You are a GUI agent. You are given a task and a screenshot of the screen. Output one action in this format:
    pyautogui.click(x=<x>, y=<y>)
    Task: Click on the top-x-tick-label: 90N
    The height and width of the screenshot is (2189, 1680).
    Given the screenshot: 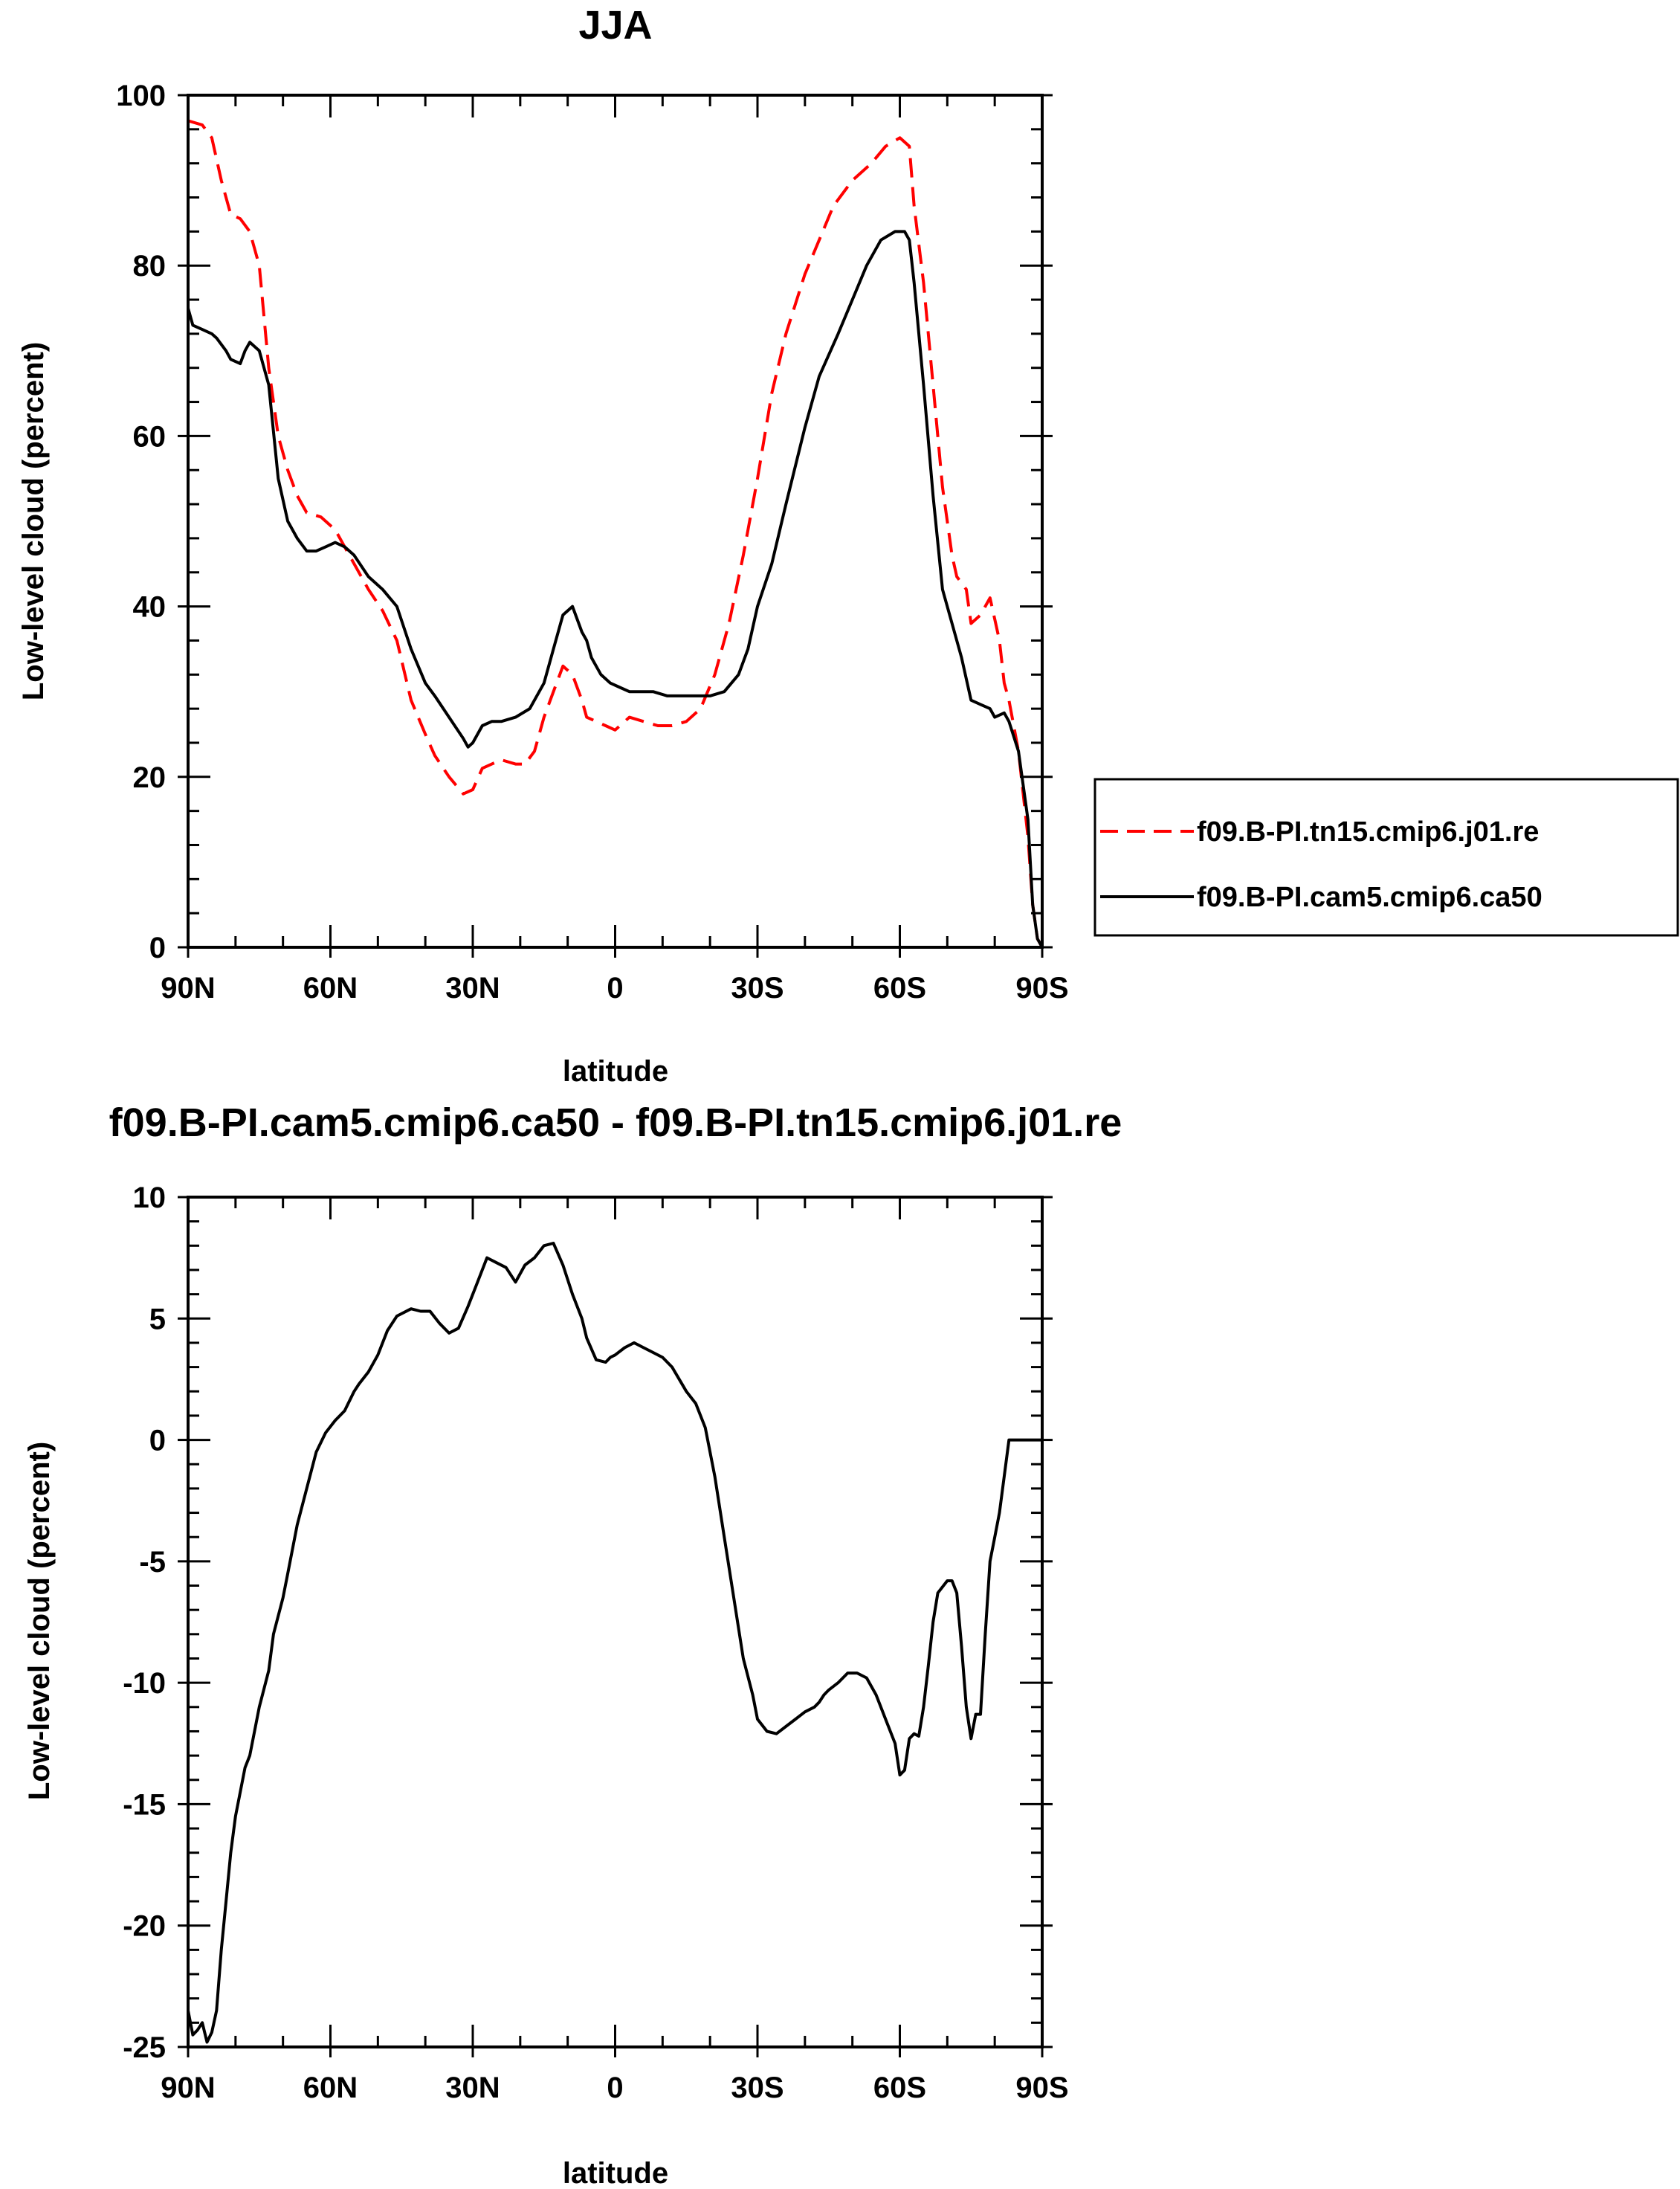 What is the action you would take?
    pyautogui.click(x=188, y=988)
    